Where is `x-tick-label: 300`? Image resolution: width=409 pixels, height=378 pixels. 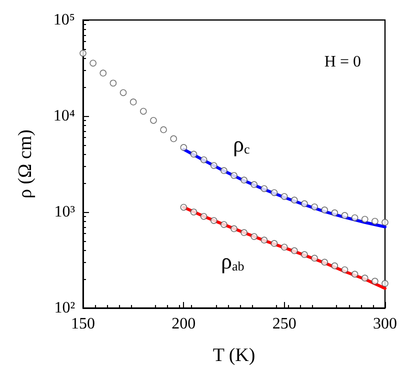 x-tick-label: 300 is located at coordinates (385, 324).